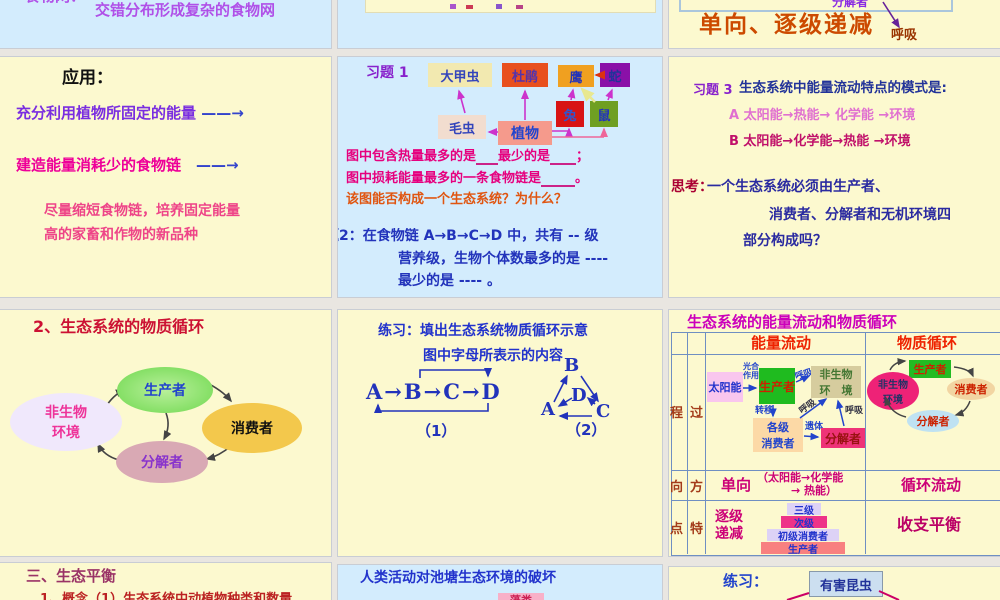 Image resolution: width=1000 pixels, height=600 pixels. I want to click on human-impact-title: 人类活动对池塘生态环境的破坏, so click(458, 578).